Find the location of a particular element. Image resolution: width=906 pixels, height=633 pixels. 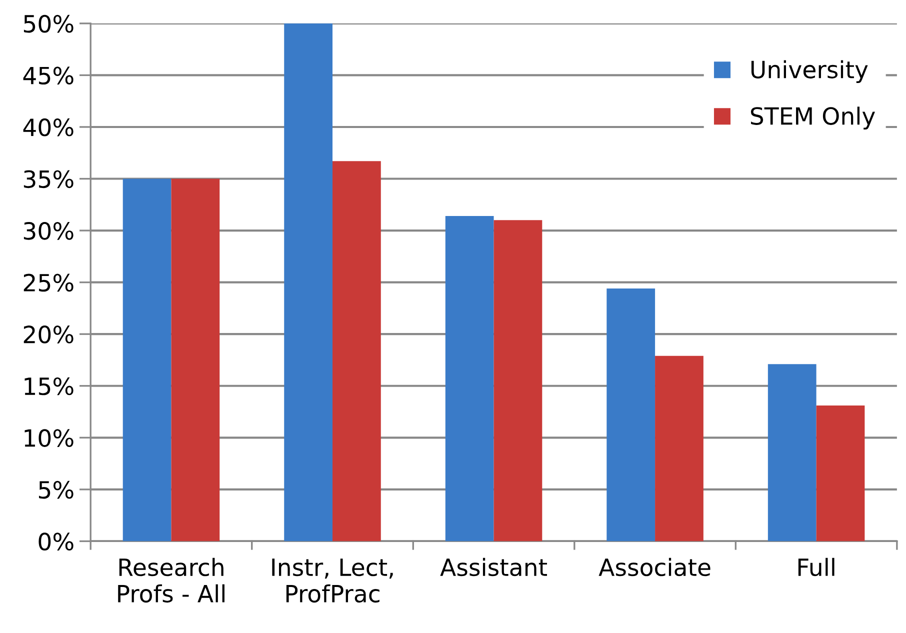

x-tick-label: Full is located at coordinates (816, 567).